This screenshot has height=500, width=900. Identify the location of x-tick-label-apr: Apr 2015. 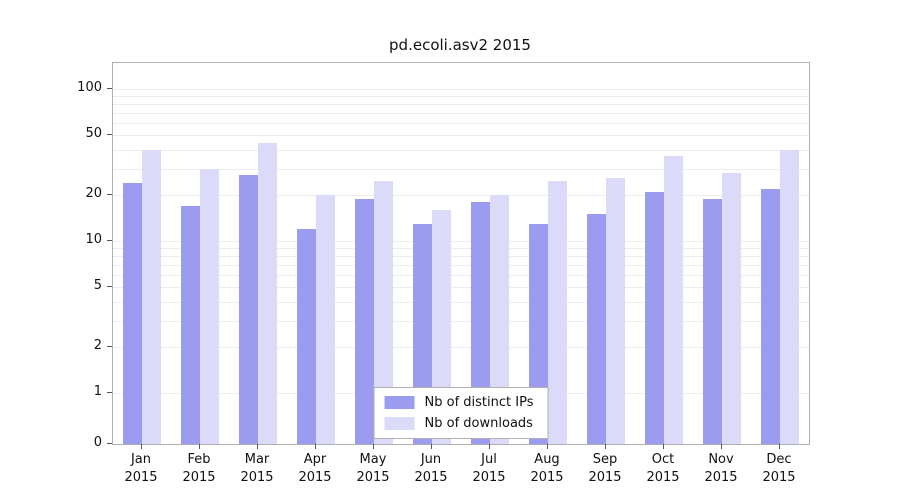
(315, 469).